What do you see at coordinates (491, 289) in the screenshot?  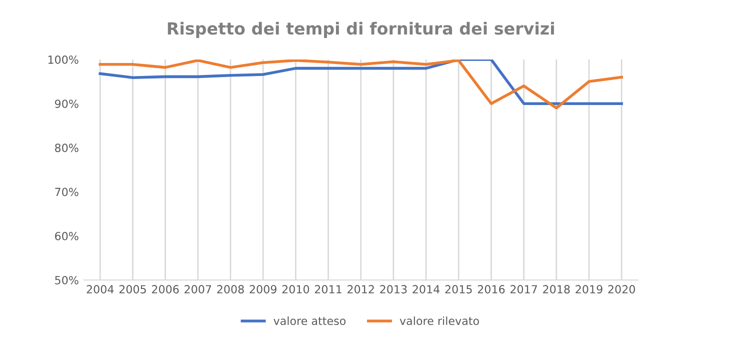 I see `x-tick-label: 2016` at bounding box center [491, 289].